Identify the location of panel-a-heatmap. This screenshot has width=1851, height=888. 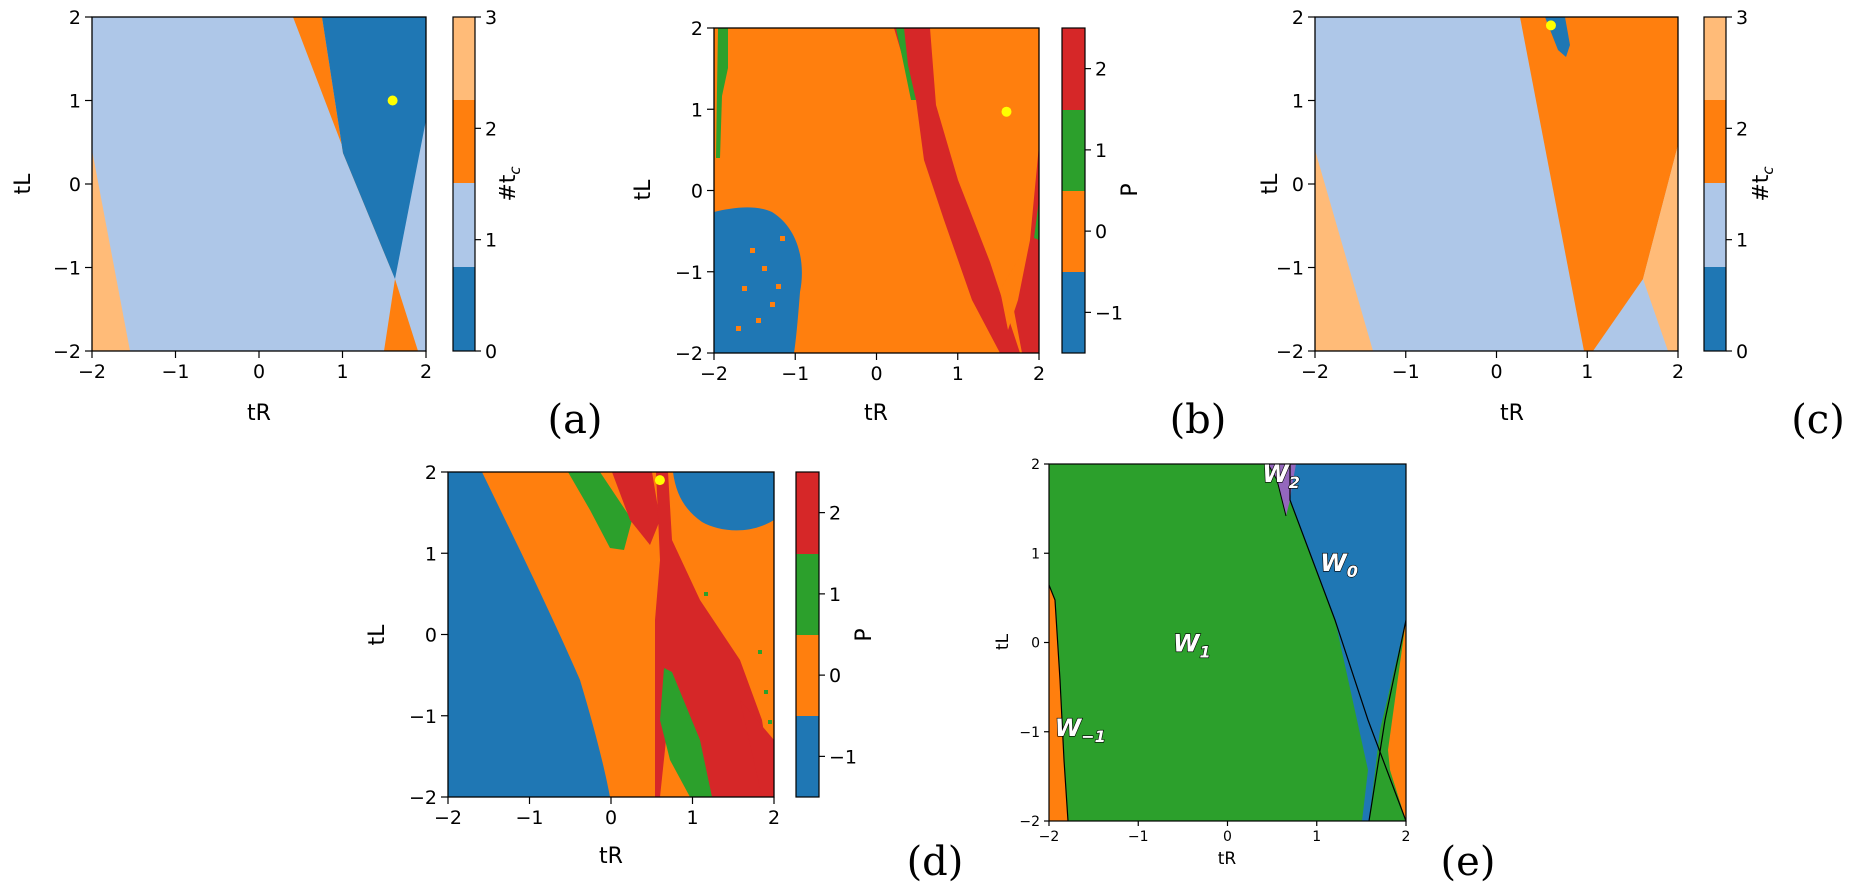
(259, 184).